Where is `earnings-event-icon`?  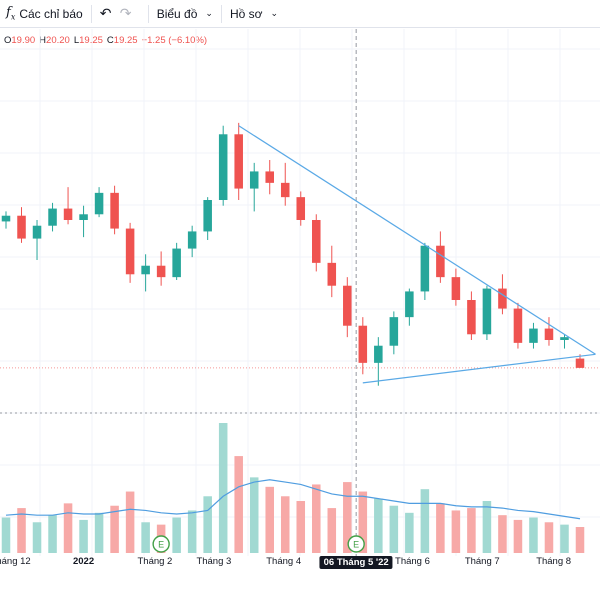 earnings-event-icon is located at coordinates (161, 544).